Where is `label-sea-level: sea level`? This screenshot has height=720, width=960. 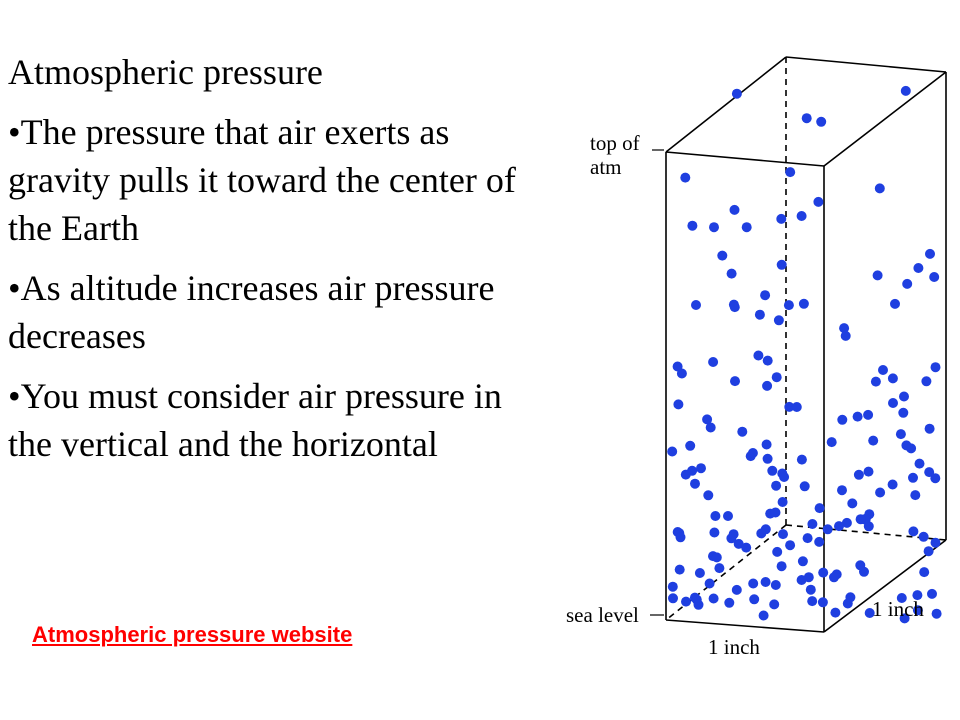 label-sea-level: sea level is located at coordinates (602, 615).